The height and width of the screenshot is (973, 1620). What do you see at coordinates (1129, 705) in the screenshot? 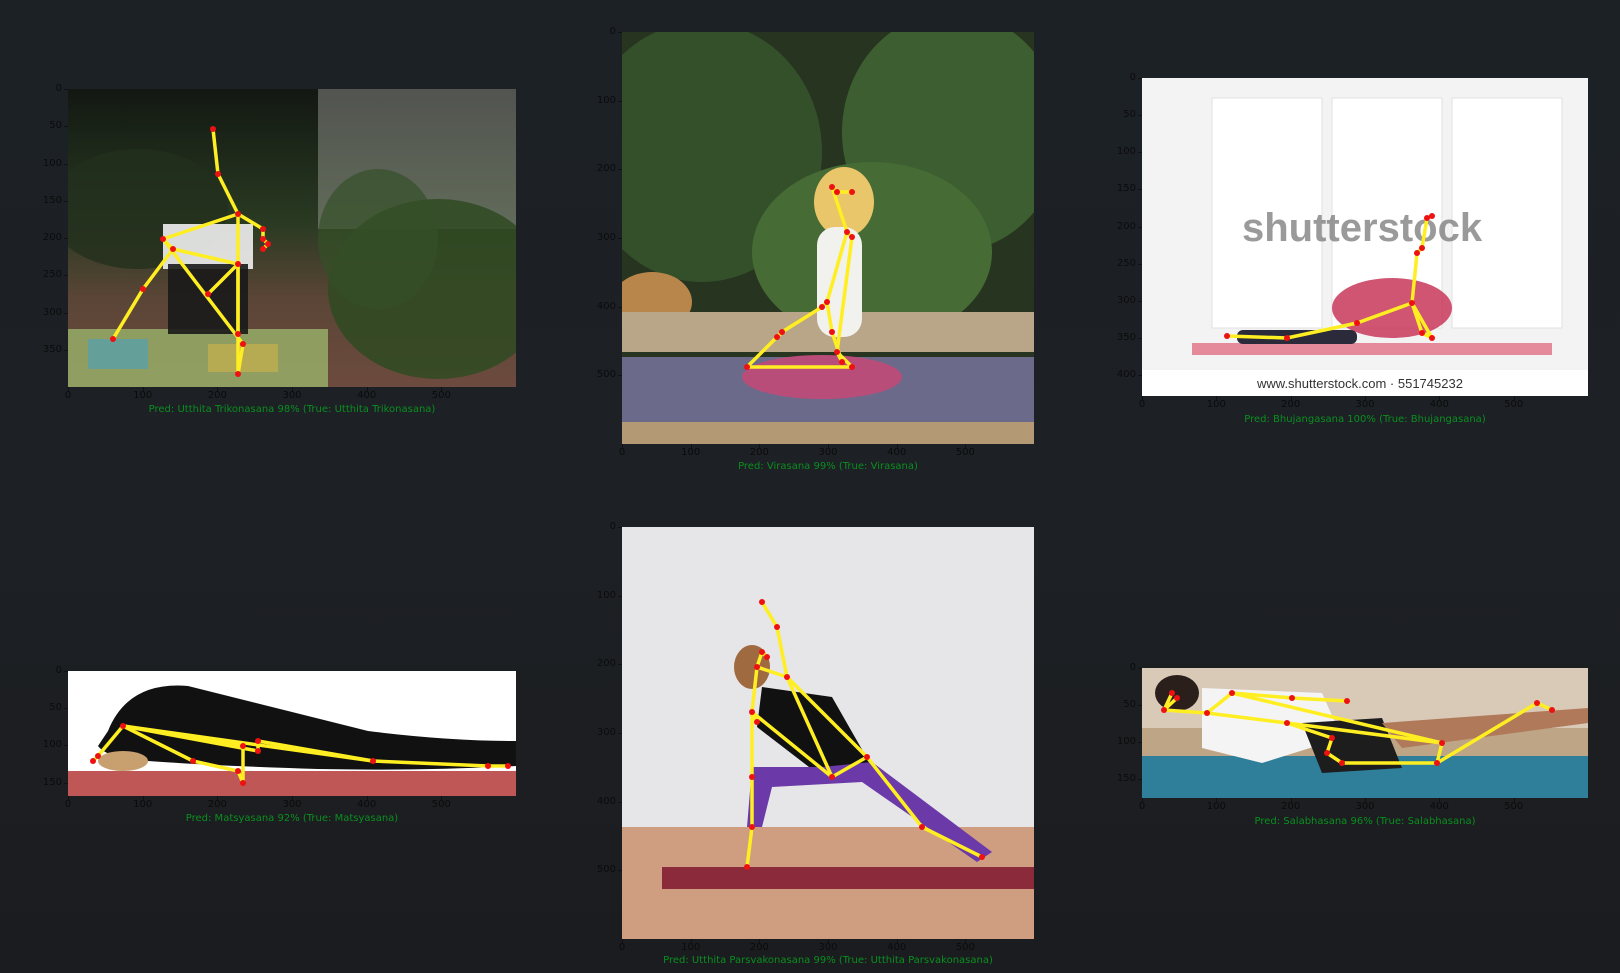
I see `y-tick-label: 50` at bounding box center [1129, 705].